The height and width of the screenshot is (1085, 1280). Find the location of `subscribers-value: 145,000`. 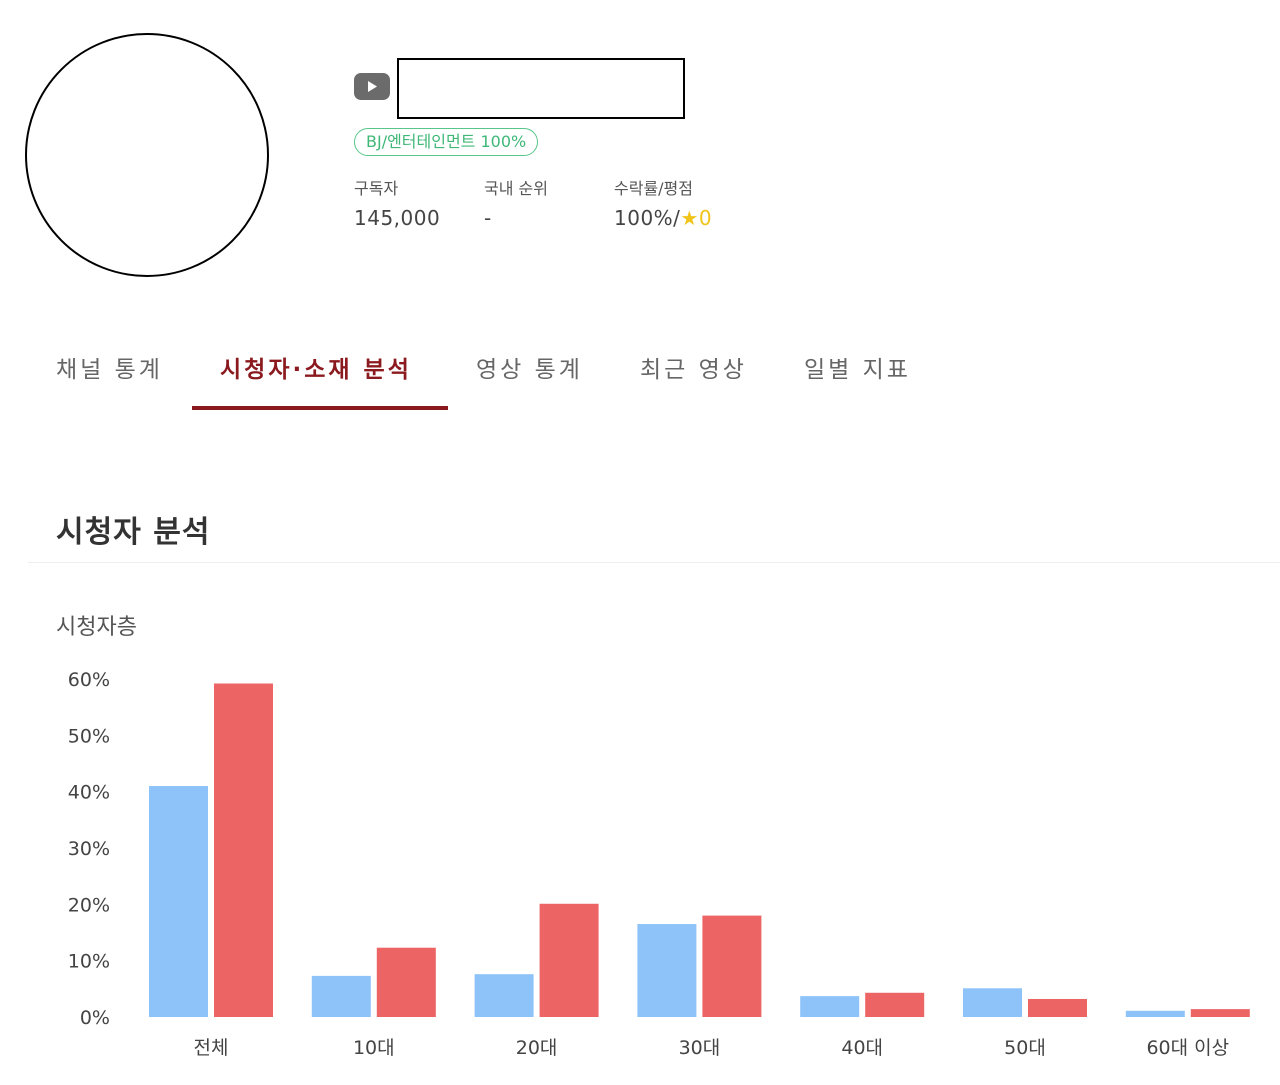

subscribers-value: 145,000 is located at coordinates (397, 218).